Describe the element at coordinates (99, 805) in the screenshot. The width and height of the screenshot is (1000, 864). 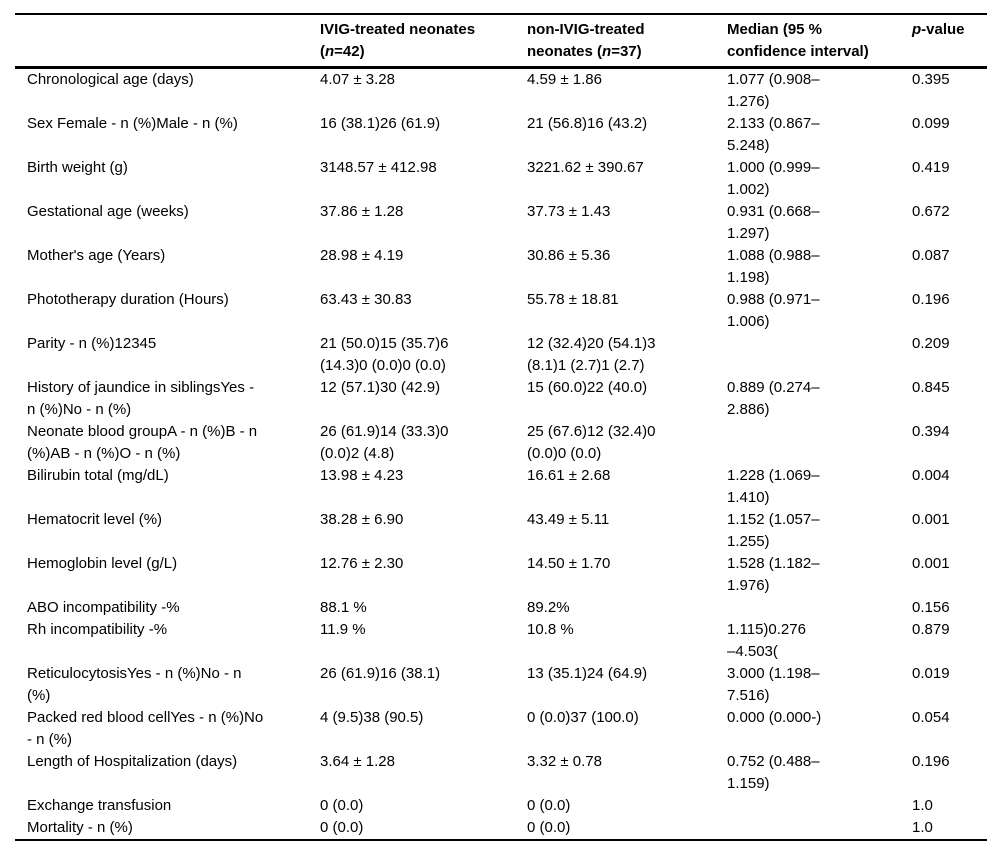
I see `cell-label: Exchange transfusion` at that location.